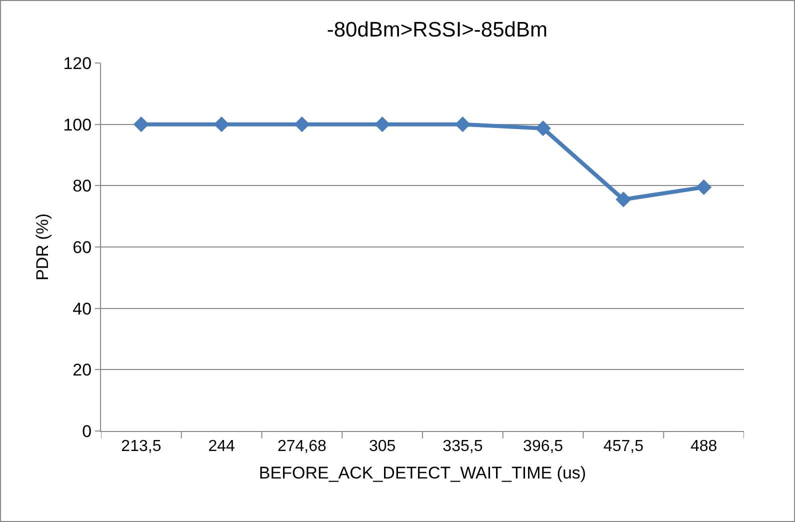 The width and height of the screenshot is (795, 522). Describe the element at coordinates (82, 186) in the screenshot. I see `y-tick-label: 80` at that location.